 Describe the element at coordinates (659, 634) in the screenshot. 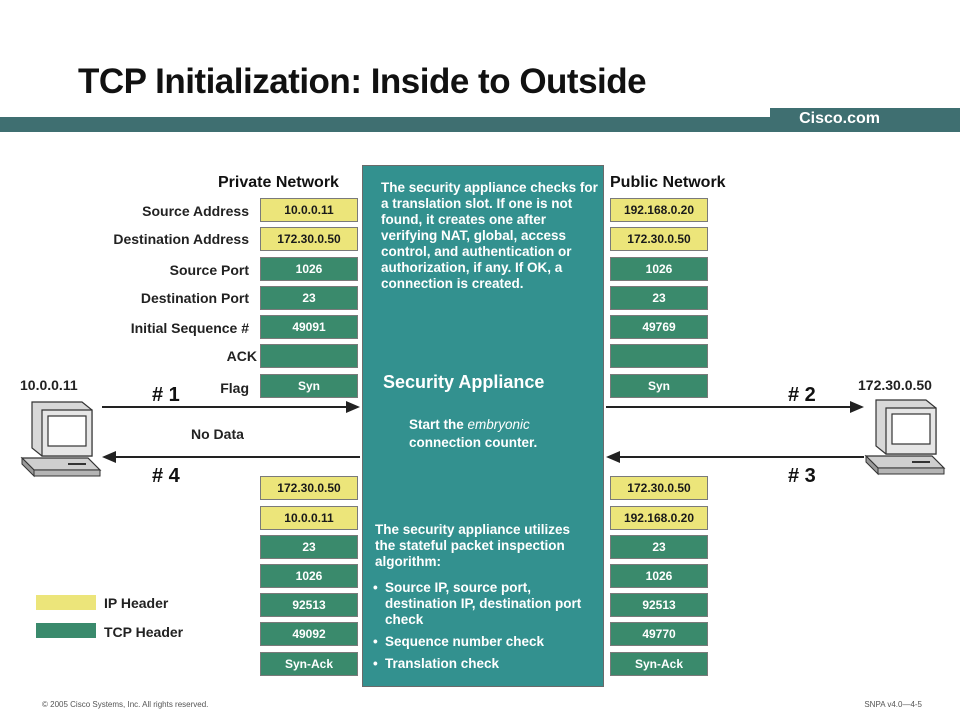

I see `public-synack-ack: 49770` at that location.